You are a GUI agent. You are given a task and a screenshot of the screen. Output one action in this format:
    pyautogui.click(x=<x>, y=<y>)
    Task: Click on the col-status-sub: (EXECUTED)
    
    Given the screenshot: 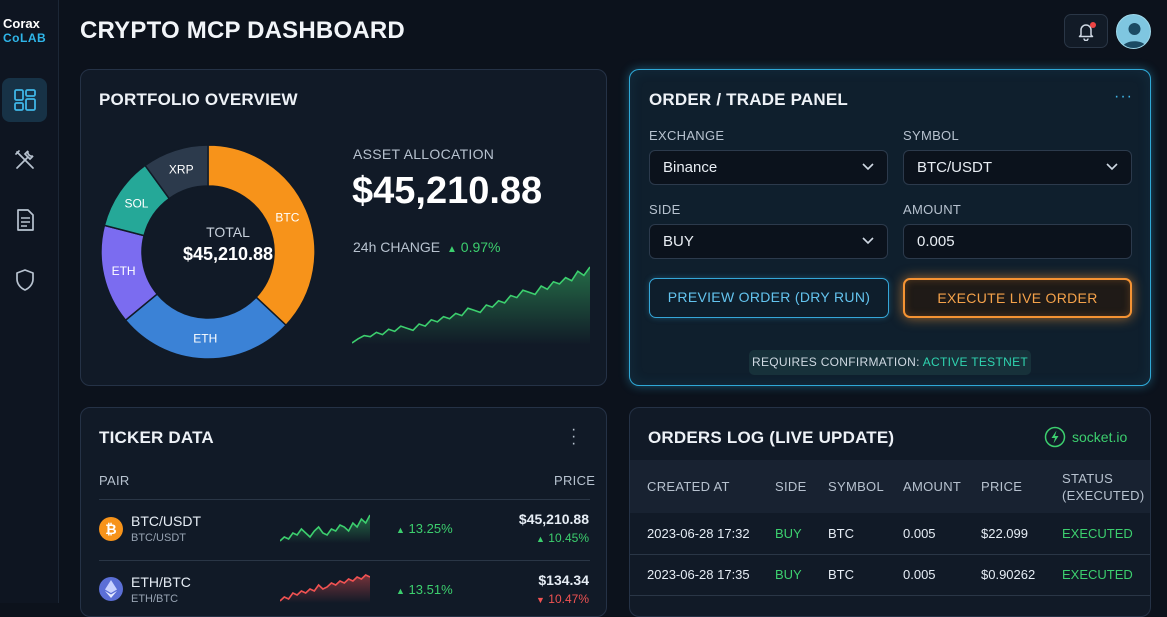 What is the action you would take?
    pyautogui.click(x=1103, y=495)
    